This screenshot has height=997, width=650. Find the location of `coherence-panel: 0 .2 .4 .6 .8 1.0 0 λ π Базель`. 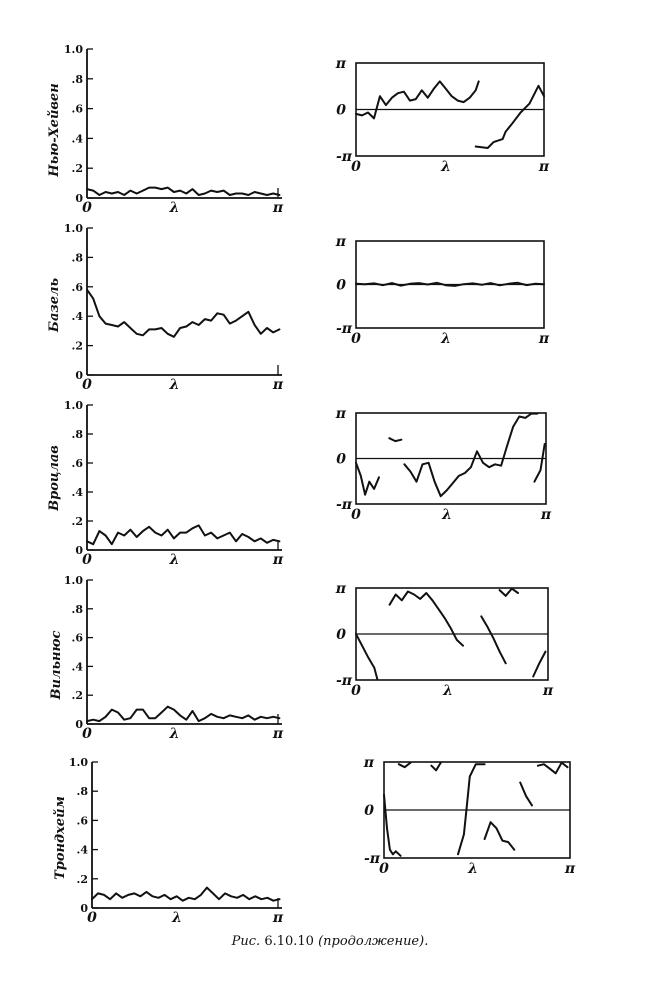

coherence-panel: 0 .2 .4 .6 .8 1.0 0 λ π Базель is located at coordinates (165, 307).